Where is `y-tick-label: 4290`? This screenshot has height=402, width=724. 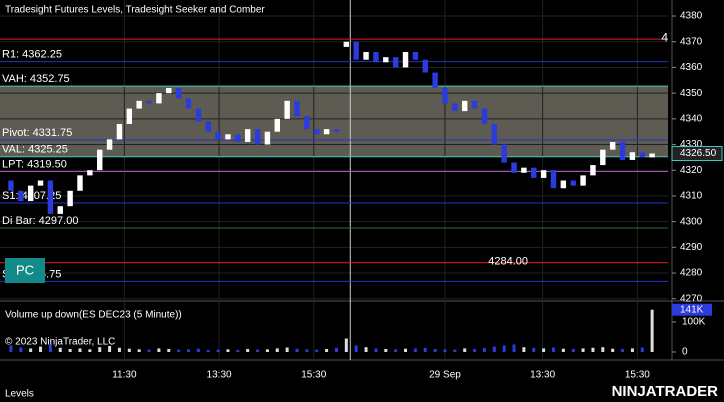 y-tick-label: 4290 is located at coordinates (691, 247).